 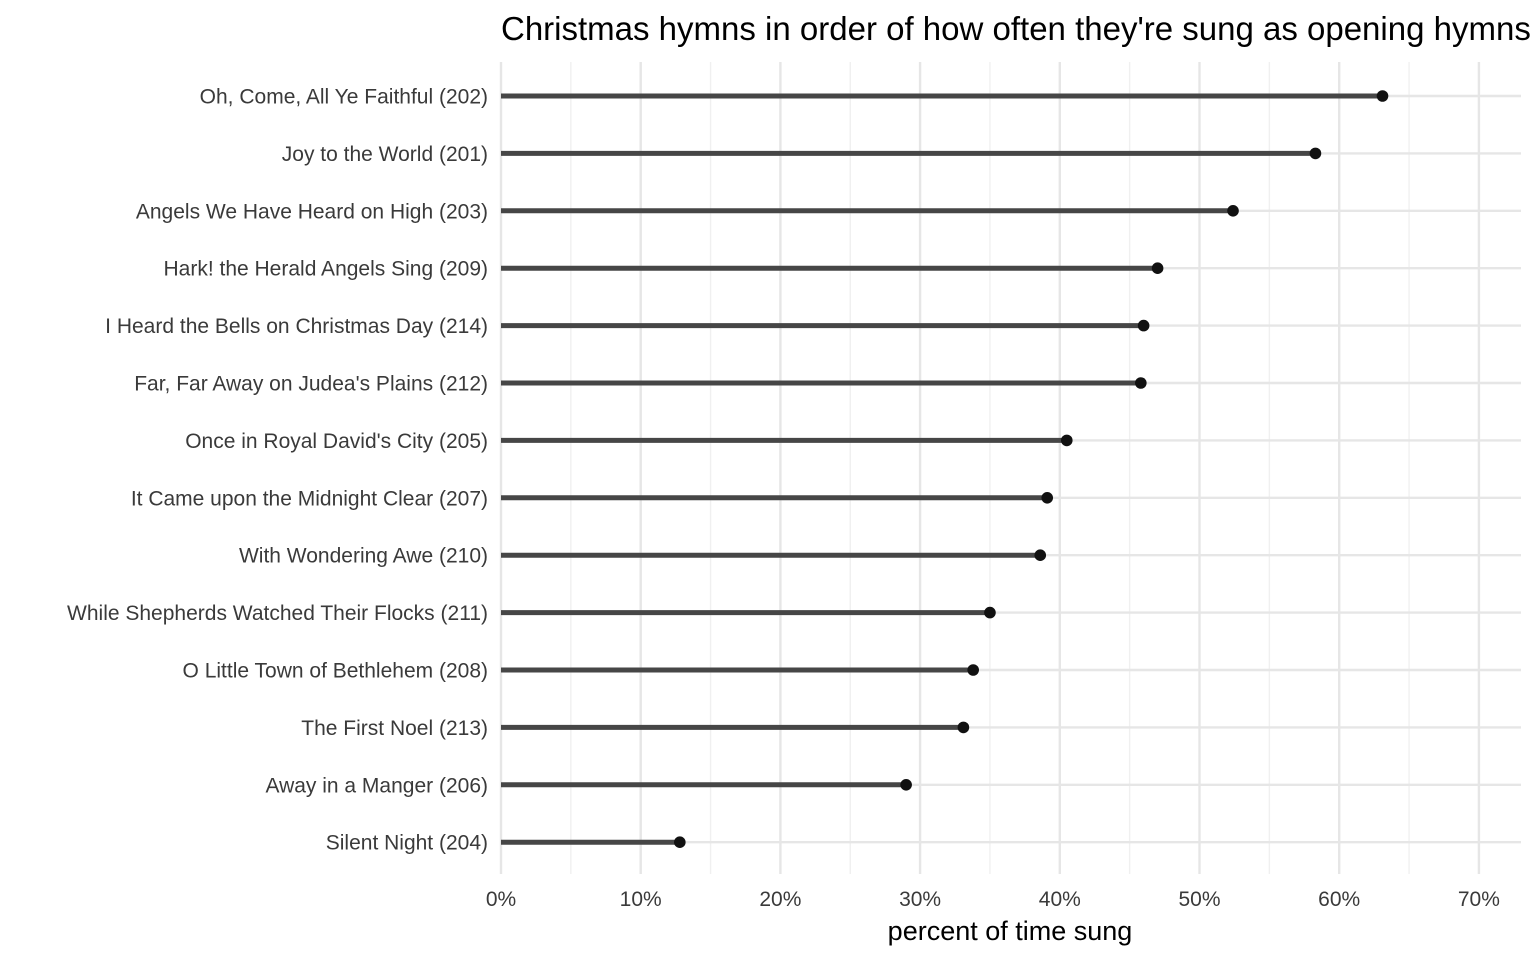 What do you see at coordinates (325, 269) in the screenshot?
I see `category-label: Hark! the Herald Angels Sing (209)` at bounding box center [325, 269].